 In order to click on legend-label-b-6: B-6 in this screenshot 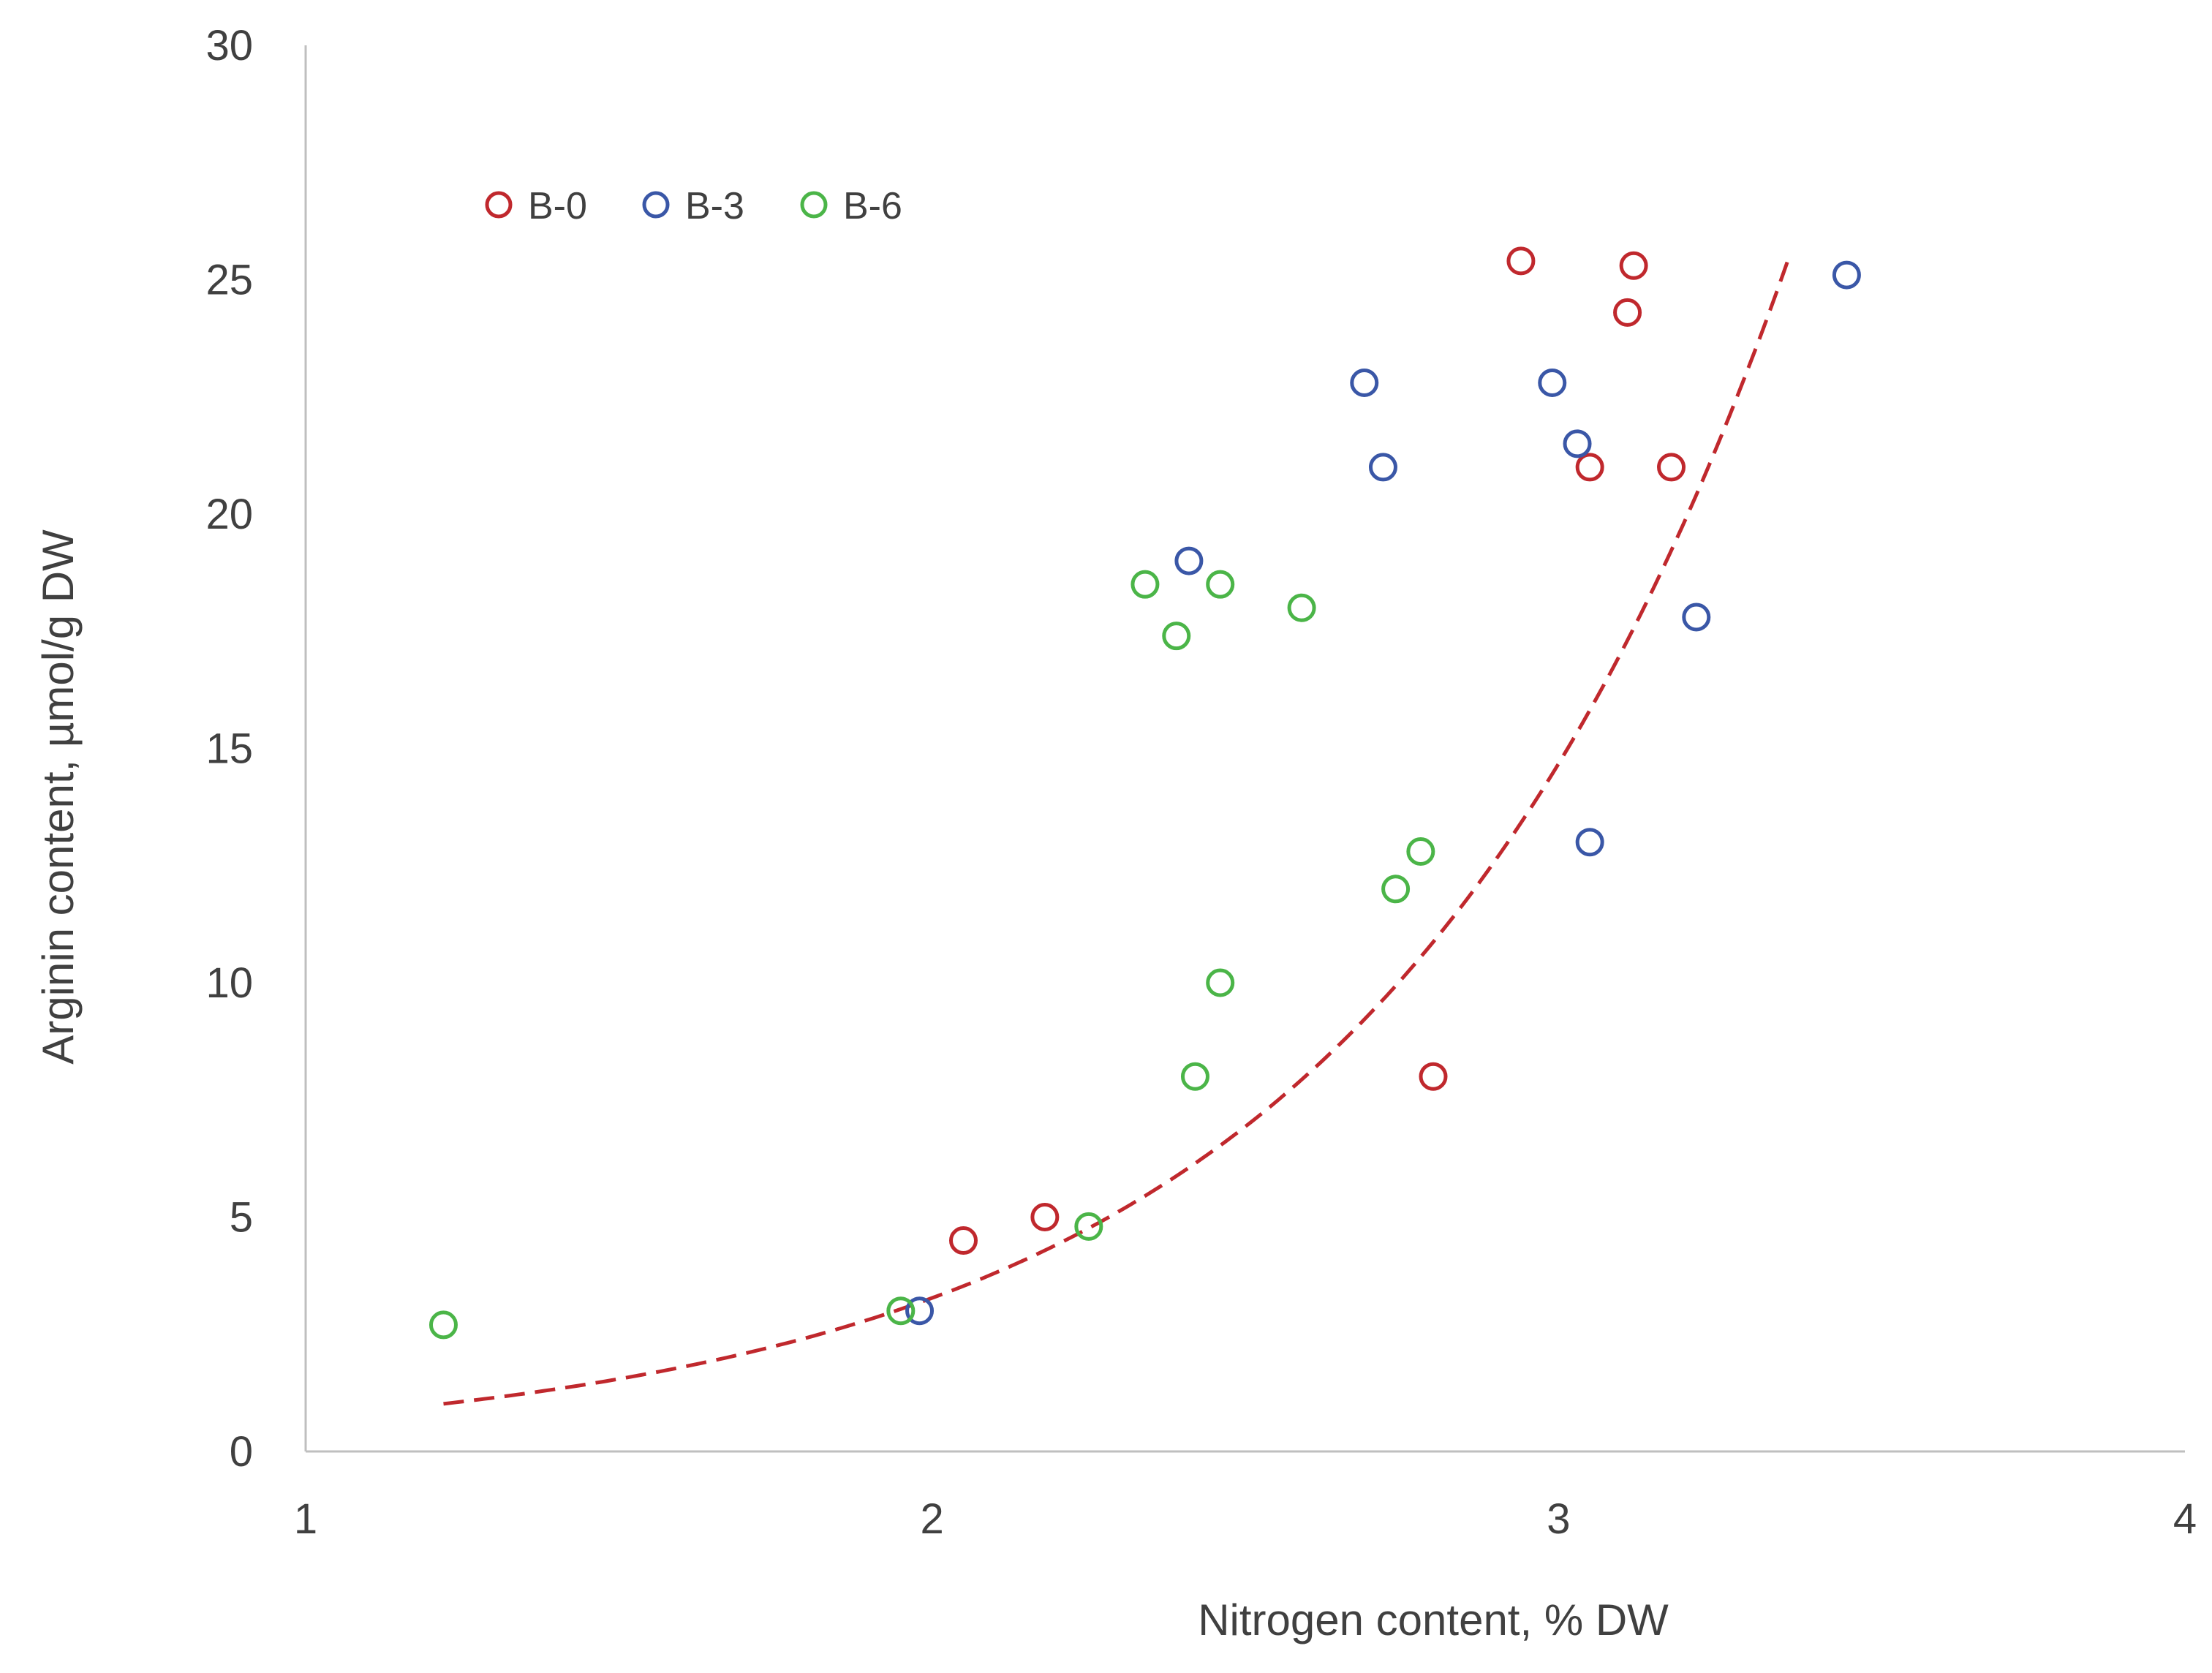, I will do `click(872, 206)`.